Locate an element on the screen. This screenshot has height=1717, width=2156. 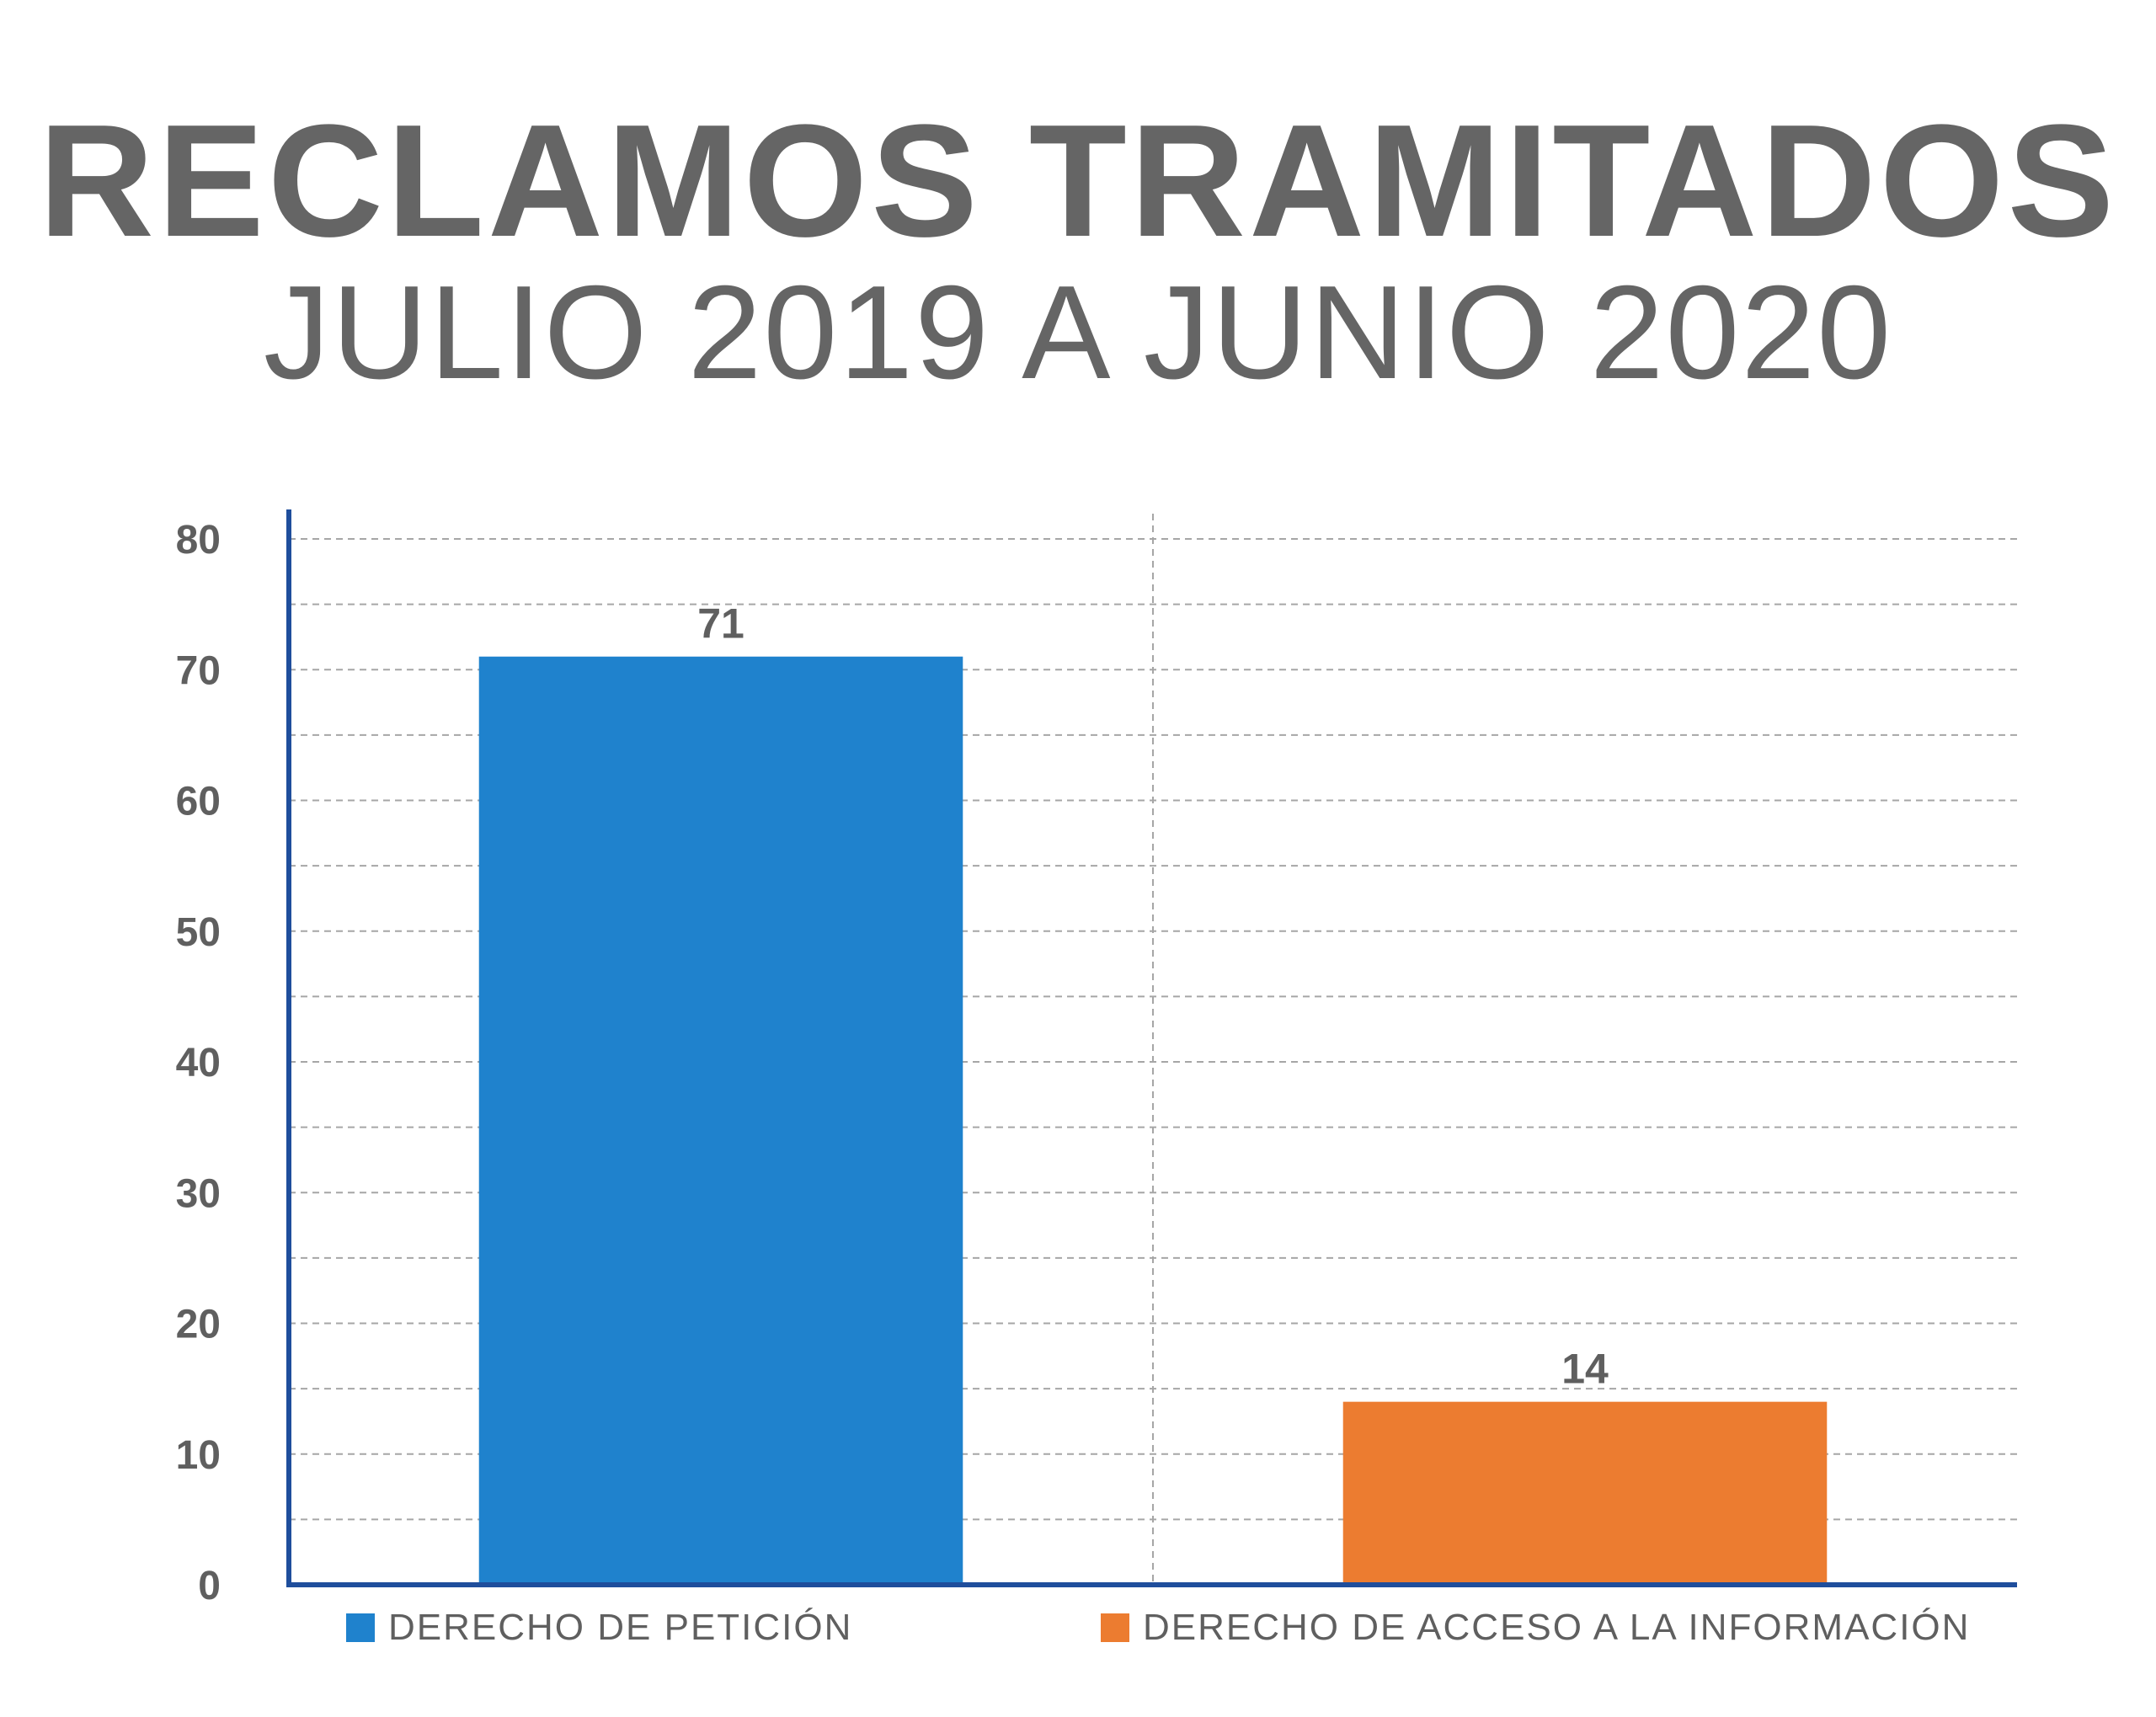
legend-swatch-derecho-de-peticion is located at coordinates (360, 1627).